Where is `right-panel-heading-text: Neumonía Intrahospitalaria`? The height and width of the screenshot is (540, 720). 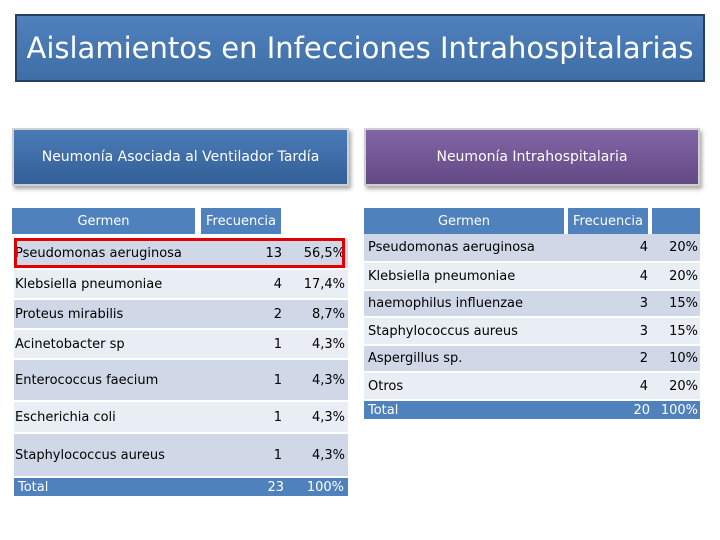 right-panel-heading-text: Neumonía Intrahospitalaria is located at coordinates (532, 157).